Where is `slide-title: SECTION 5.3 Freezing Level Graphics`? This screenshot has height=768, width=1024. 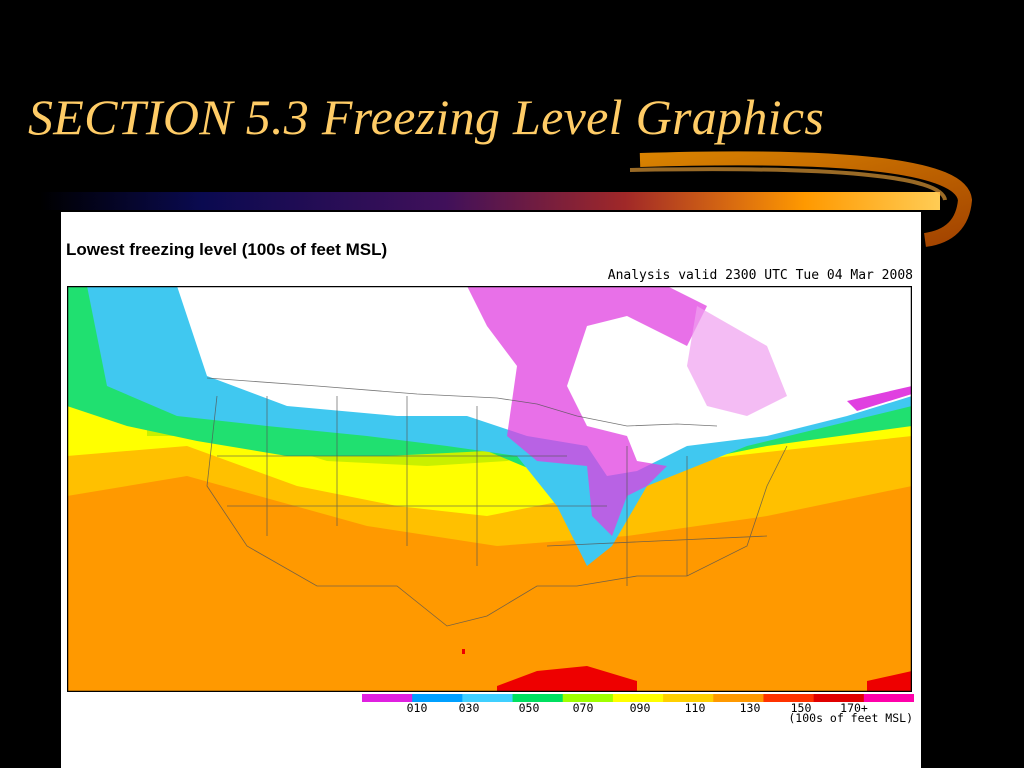
slide-title: SECTION 5.3 Freezing Level Graphics is located at coordinates (426, 117).